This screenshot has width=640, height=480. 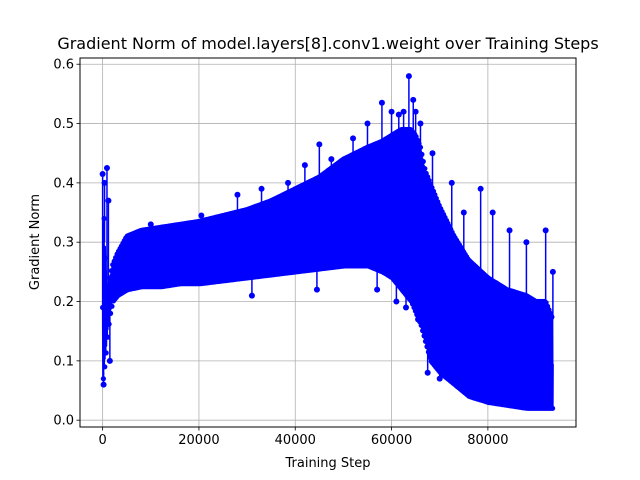 I want to click on x-tick-label: 60000, so click(x=391, y=440).